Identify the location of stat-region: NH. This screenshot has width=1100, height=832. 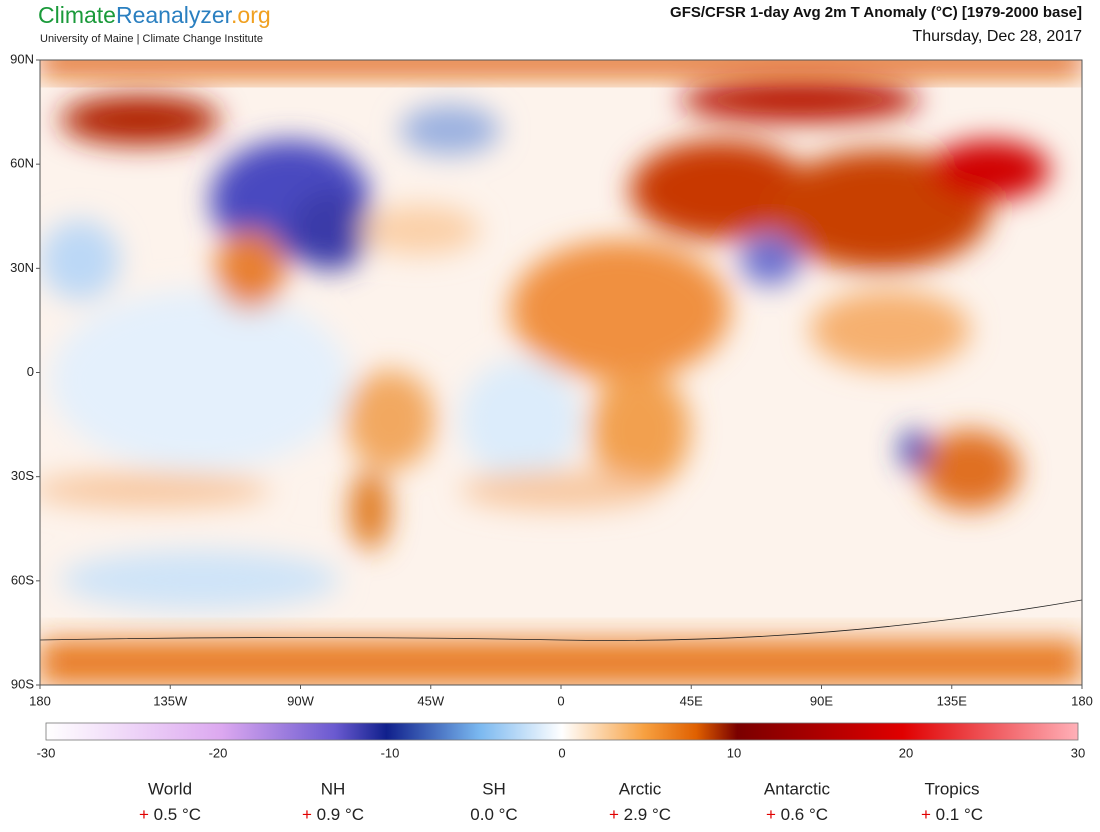
(333, 788).